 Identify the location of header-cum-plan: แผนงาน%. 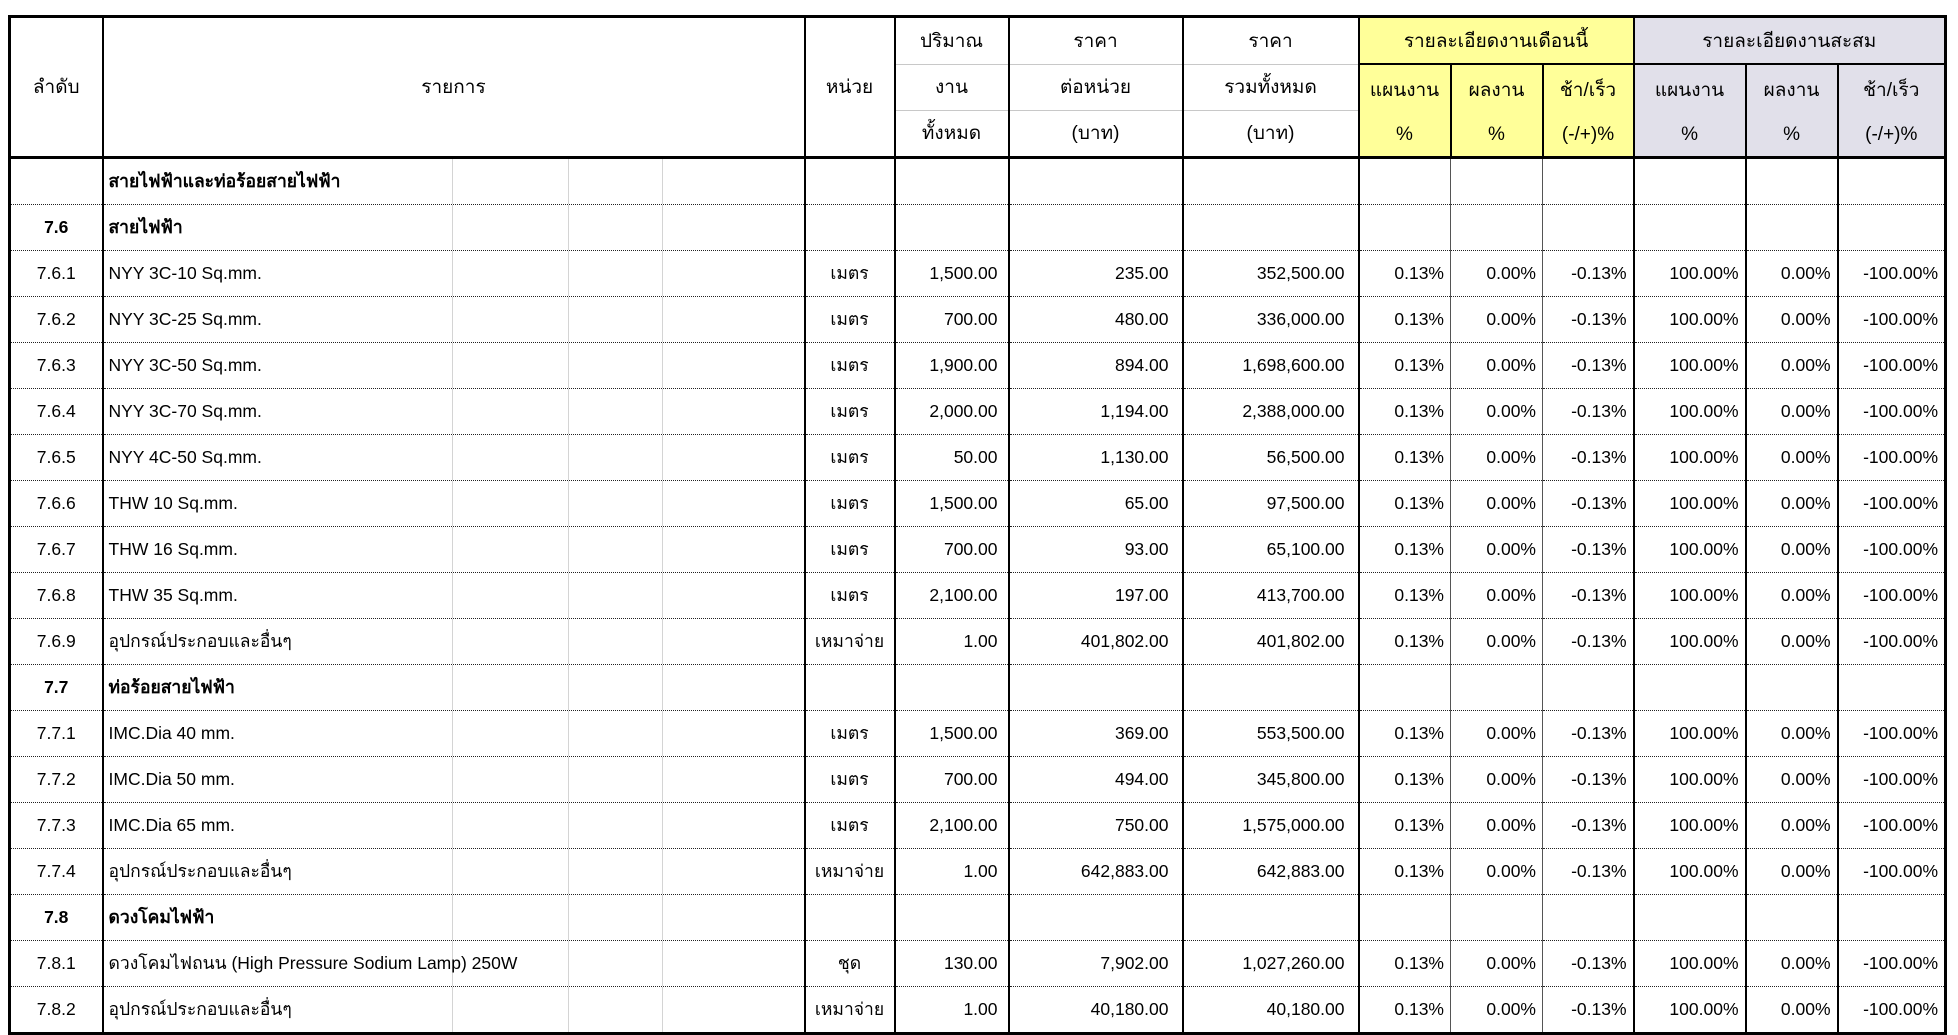
(1690, 111).